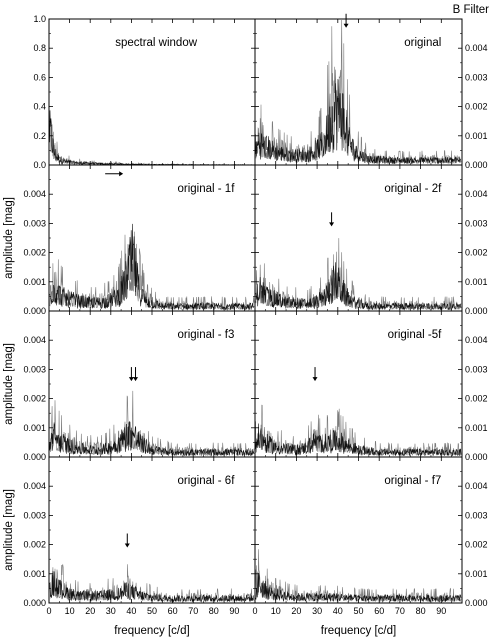 The image size is (493, 639). What do you see at coordinates (422, 43) in the screenshot?
I see `panel-title: original` at bounding box center [422, 43].